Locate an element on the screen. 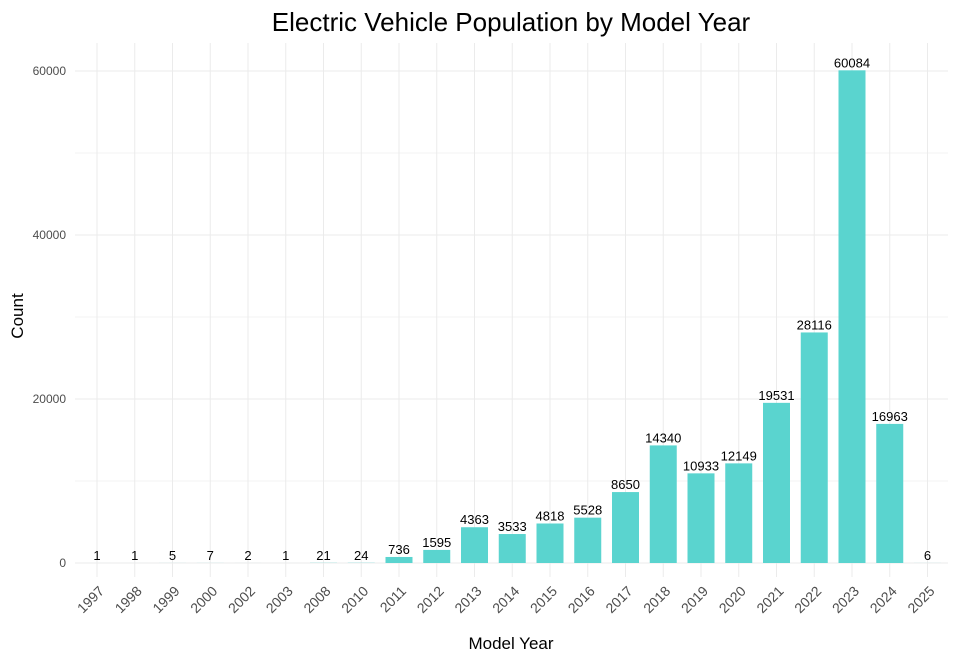  x-tick-label: 2019 is located at coordinates (694, 599).